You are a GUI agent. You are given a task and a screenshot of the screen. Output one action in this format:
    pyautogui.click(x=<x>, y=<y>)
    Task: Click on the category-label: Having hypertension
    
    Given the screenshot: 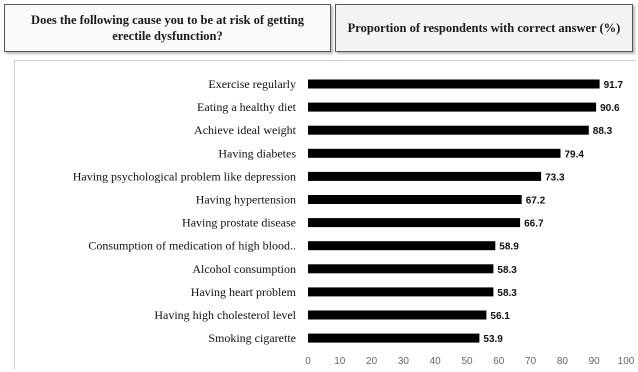 What is the action you would take?
    pyautogui.click(x=246, y=200)
    